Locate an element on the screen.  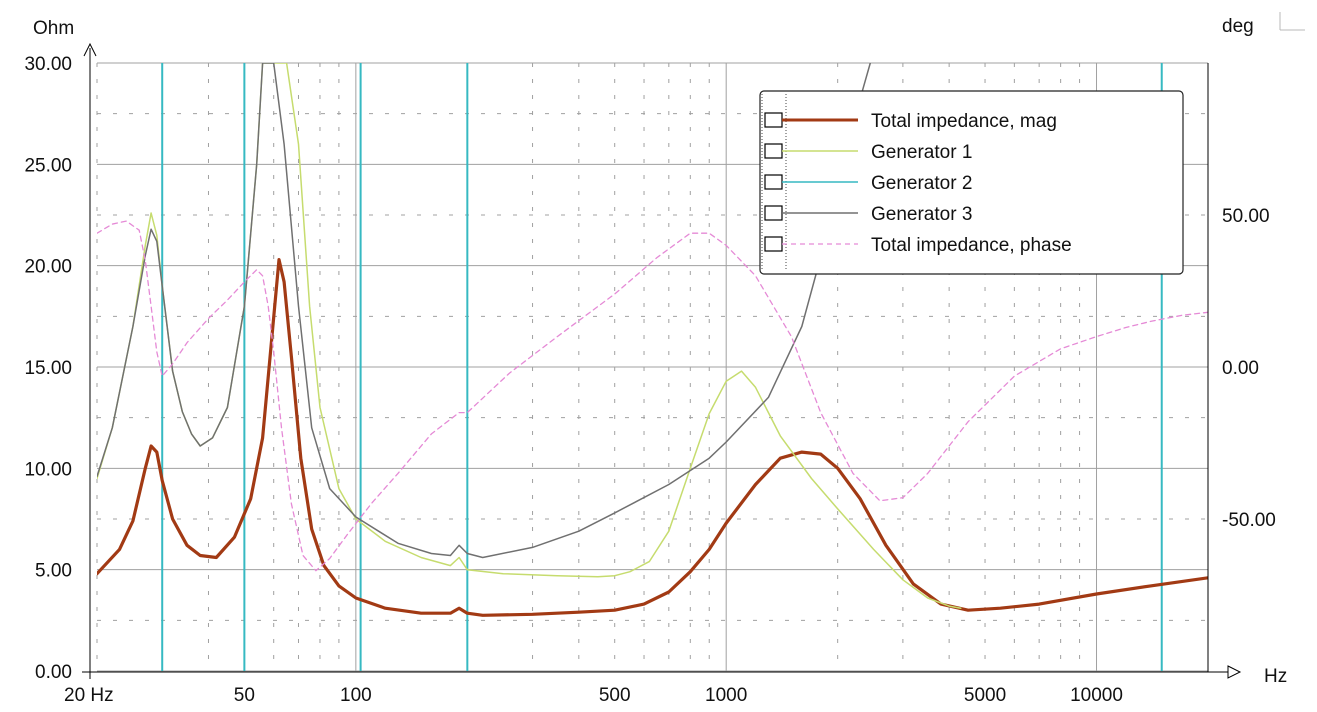
x-axis-label: Hz is located at coordinates (1275, 676).